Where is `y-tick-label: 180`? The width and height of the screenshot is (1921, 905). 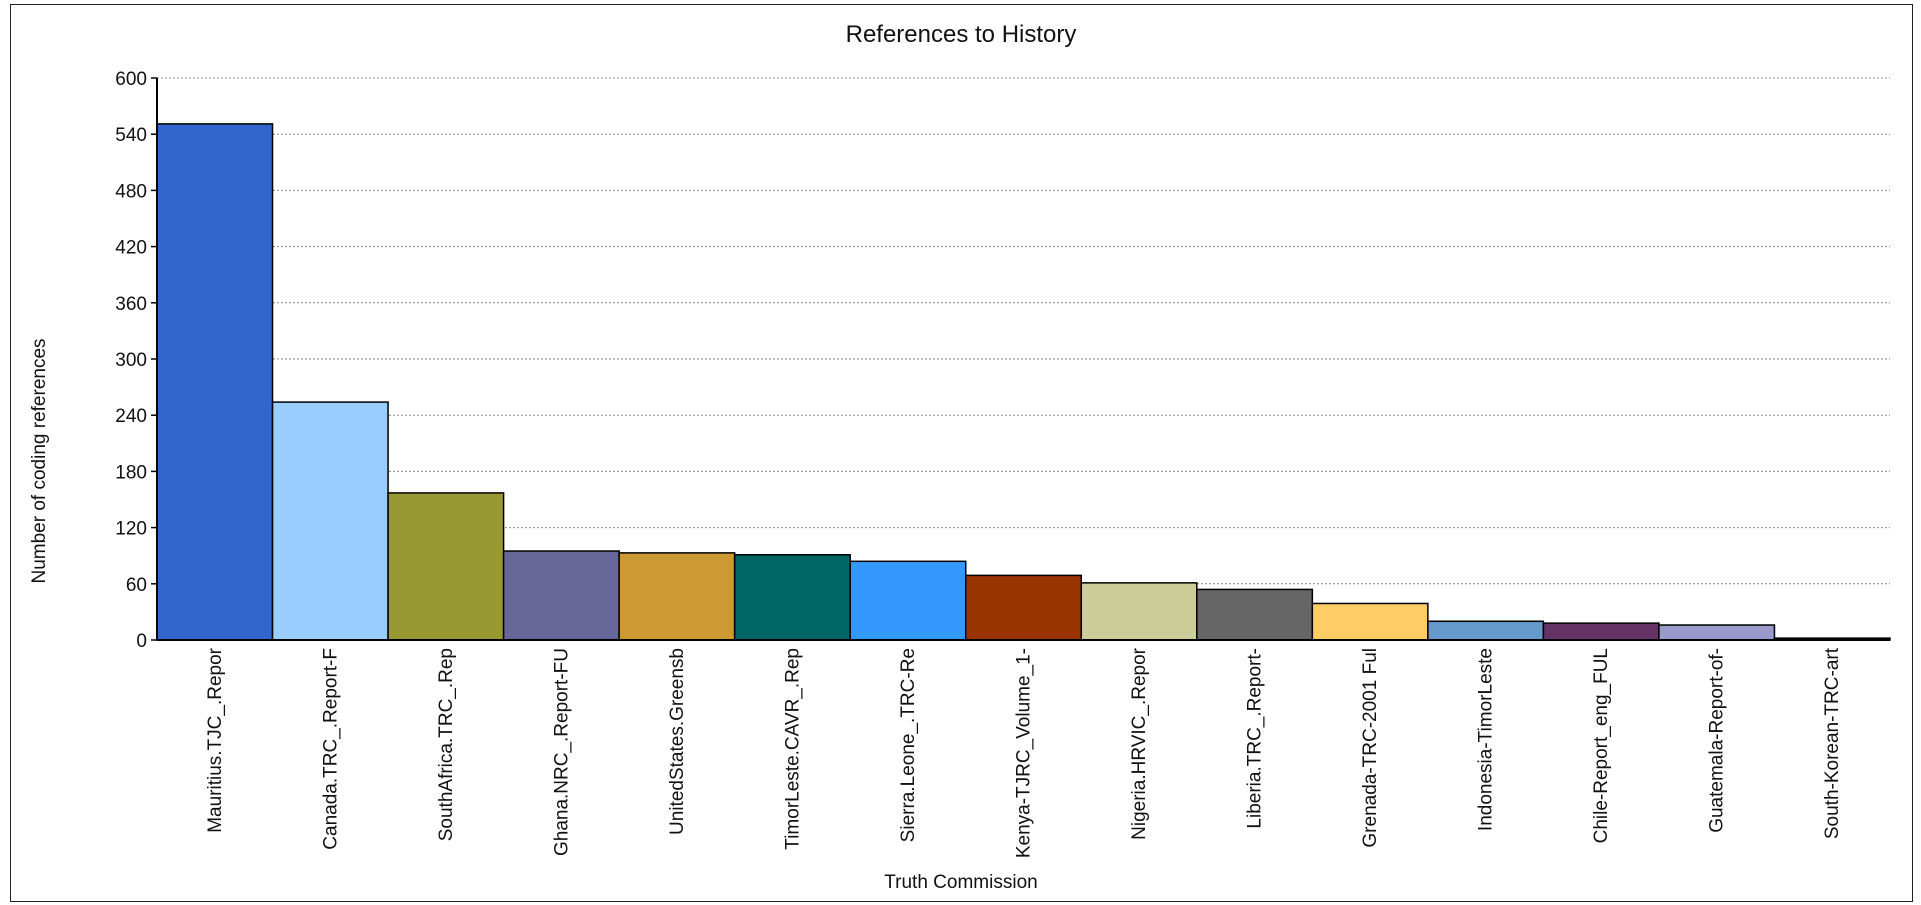
y-tick-label: 180 is located at coordinates (131, 472).